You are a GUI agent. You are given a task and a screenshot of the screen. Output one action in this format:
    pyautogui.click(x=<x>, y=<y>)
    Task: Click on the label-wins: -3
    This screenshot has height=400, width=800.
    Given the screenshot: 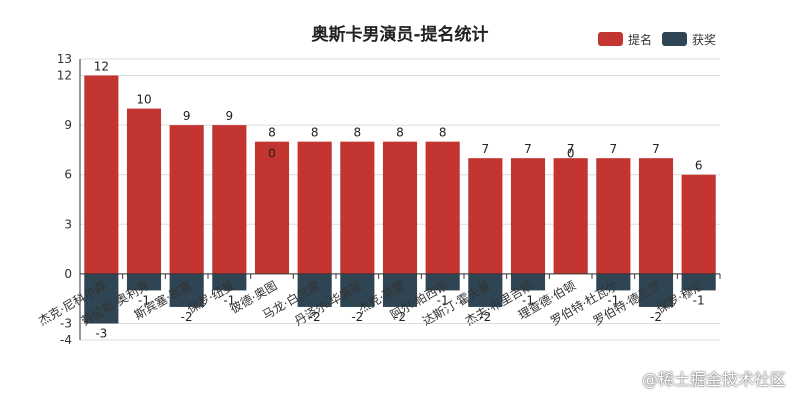 What is the action you would take?
    pyautogui.click(x=101, y=333)
    